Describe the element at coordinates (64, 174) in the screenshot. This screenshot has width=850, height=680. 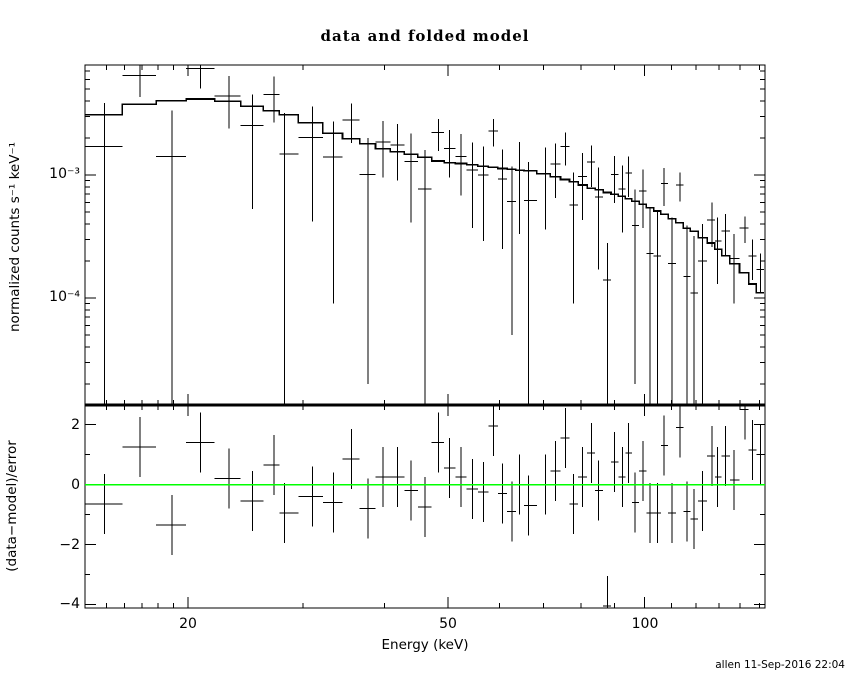
I see `top-ytick-1e-3: 10⁻³` at that location.